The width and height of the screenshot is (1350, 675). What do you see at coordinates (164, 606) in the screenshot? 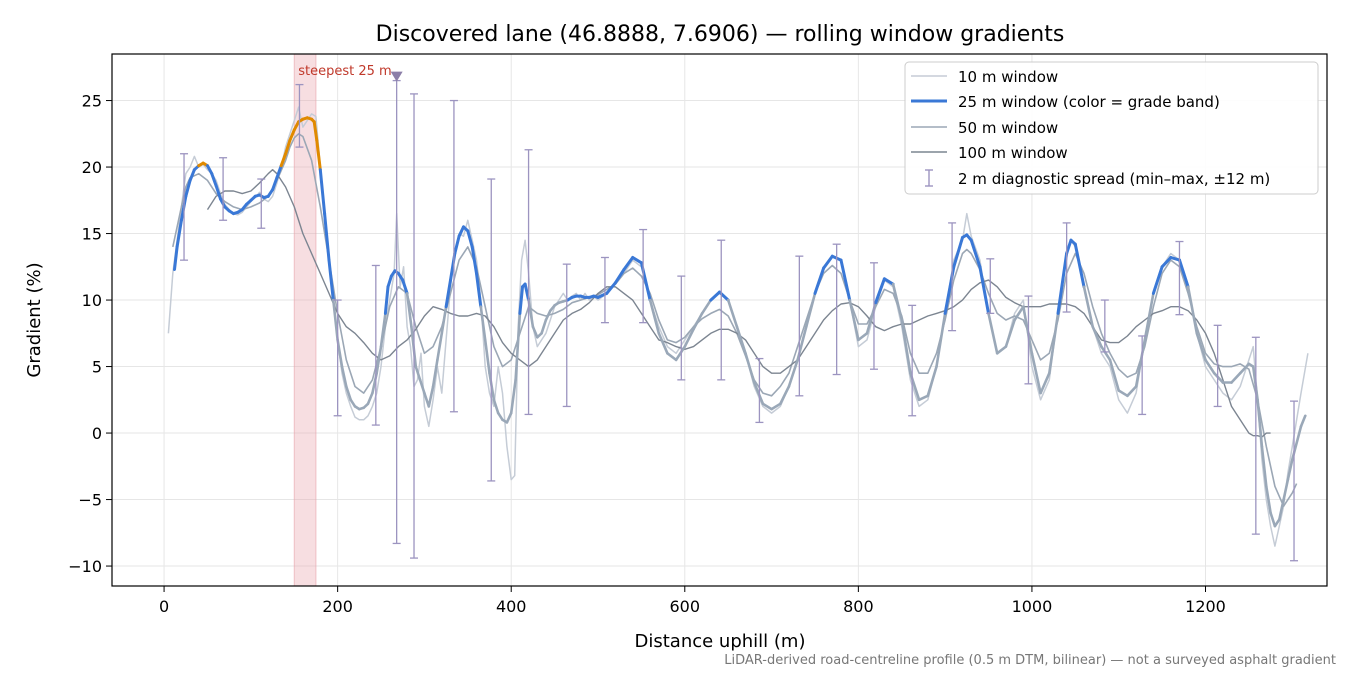
I see `x-tick-label: 0` at bounding box center [164, 606].